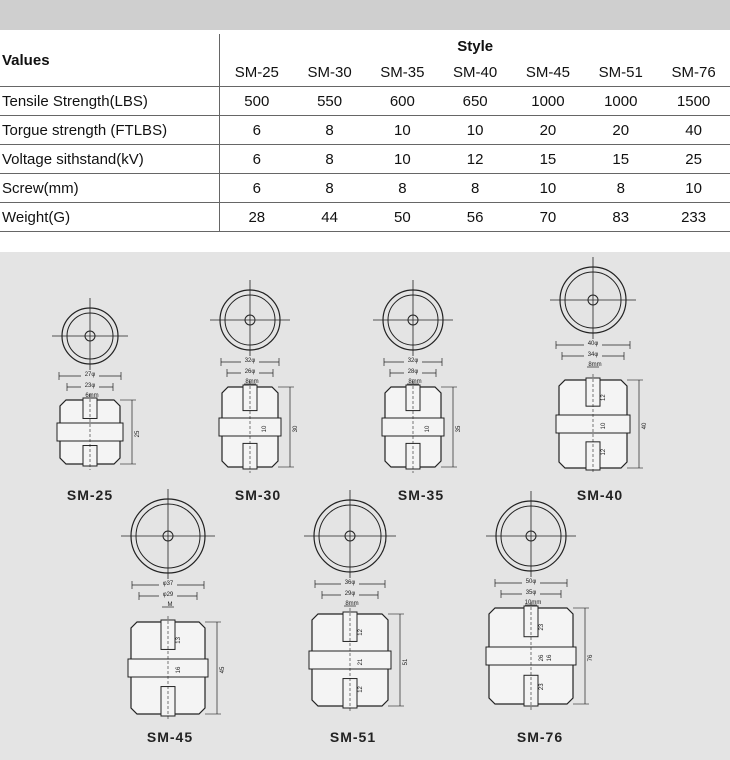  What do you see at coordinates (170, 737) in the screenshot?
I see `drawing-caption: SM-45` at bounding box center [170, 737].